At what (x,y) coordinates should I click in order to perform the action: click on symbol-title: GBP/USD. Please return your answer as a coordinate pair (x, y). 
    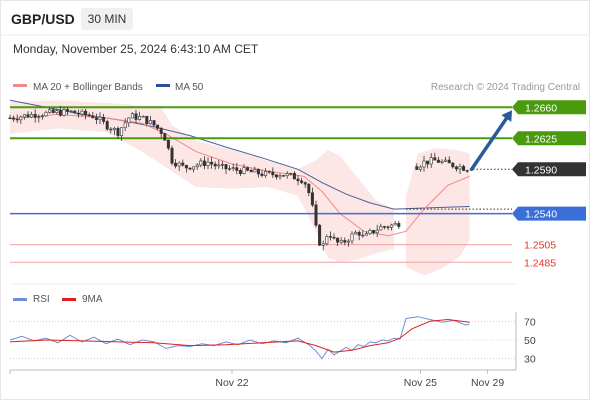
    Looking at the image, I should click on (43, 19).